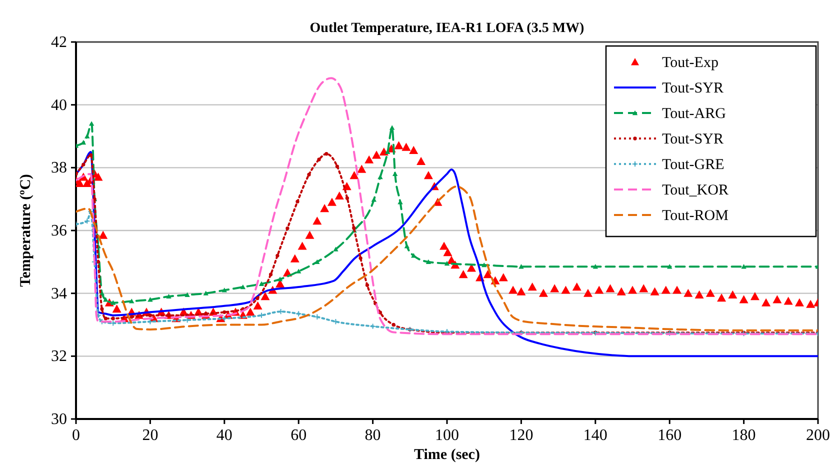  I want to click on y-tick-label: 36, so click(59, 231).